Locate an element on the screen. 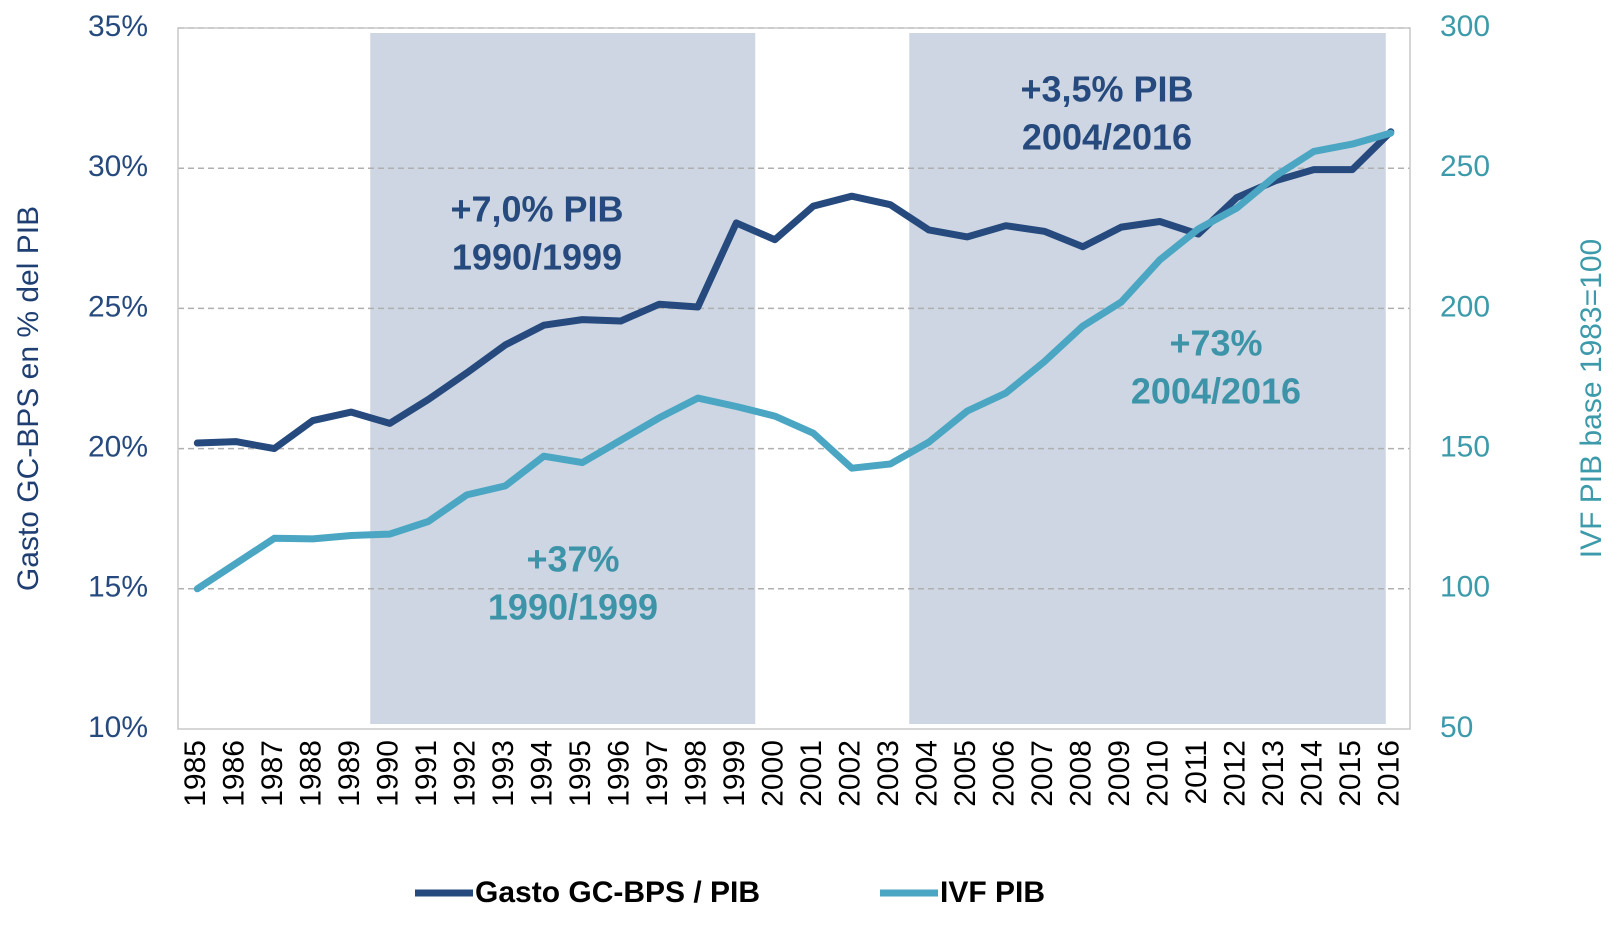 Image resolution: width=1623 pixels, height=946 pixels. x-tick-label: 2002 is located at coordinates (850, 773).